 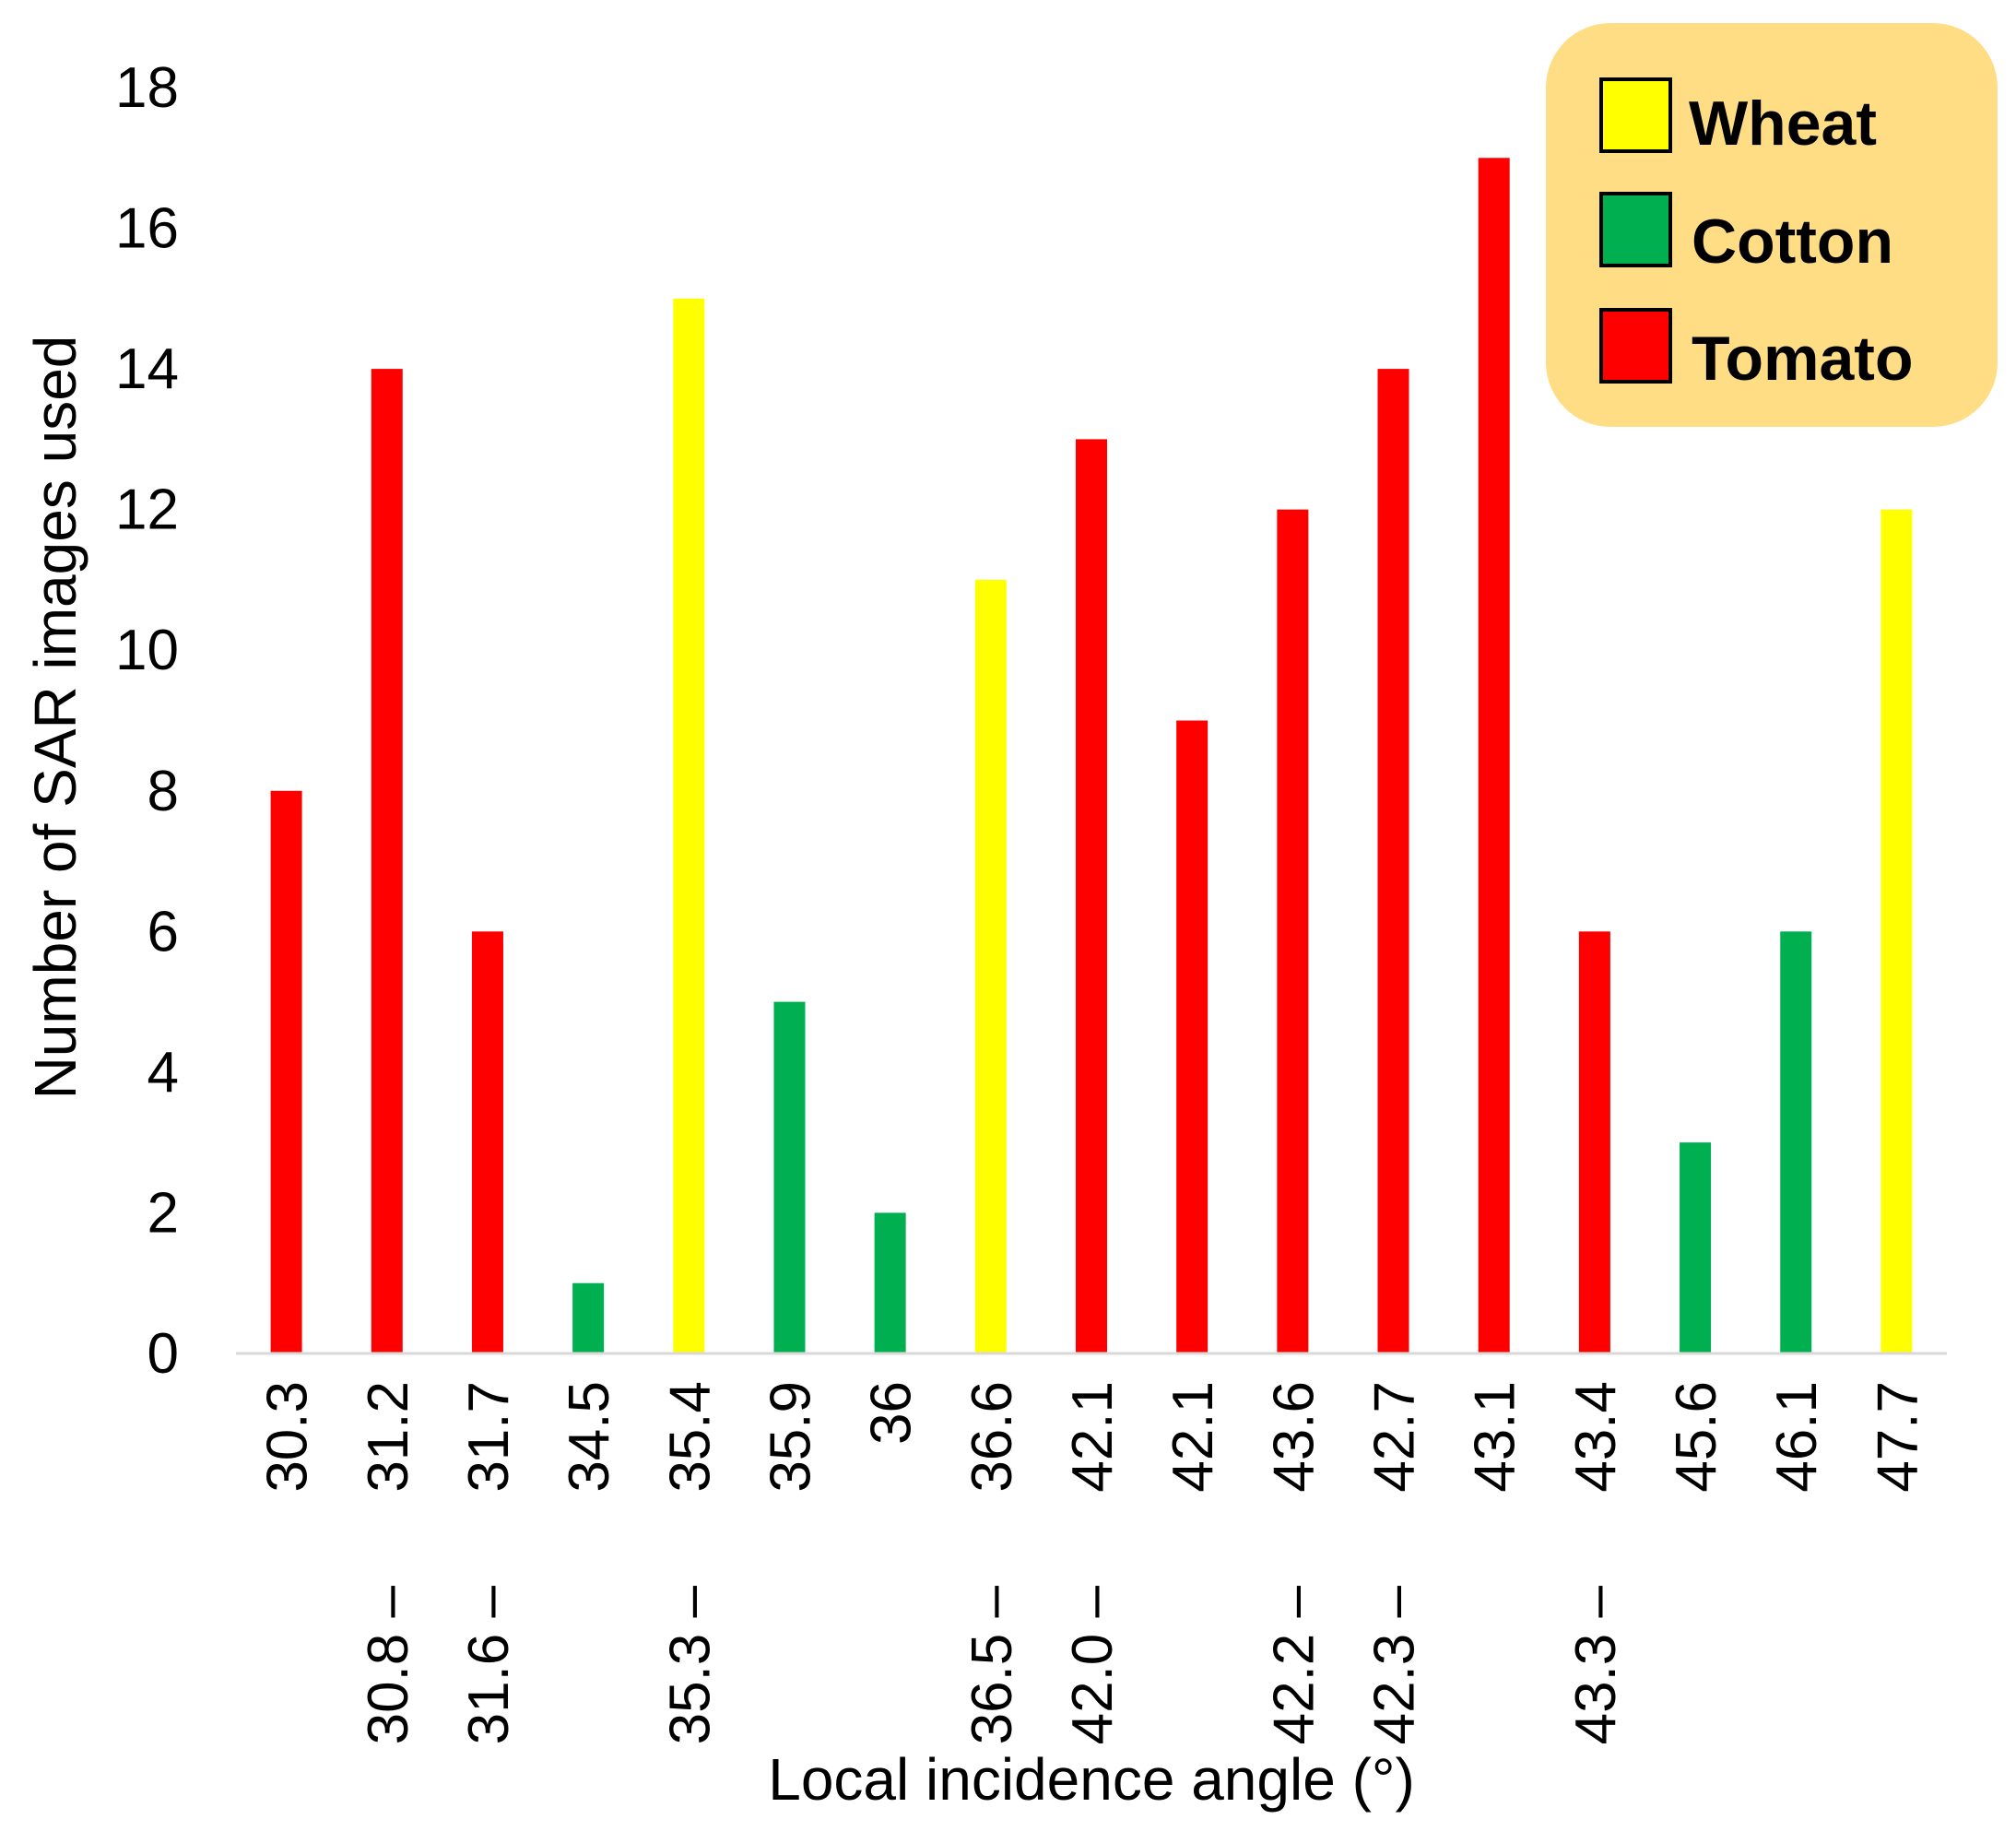 I want to click on x-tick-label: 34.5, so click(x=589, y=1437).